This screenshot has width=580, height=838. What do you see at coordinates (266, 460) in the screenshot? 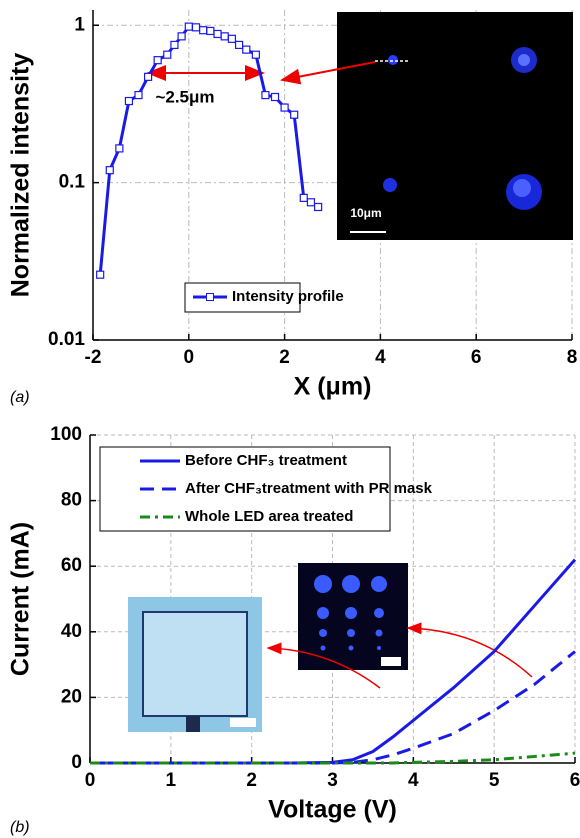
I see `legend-label: Before CHF₃ treatment` at bounding box center [266, 460].